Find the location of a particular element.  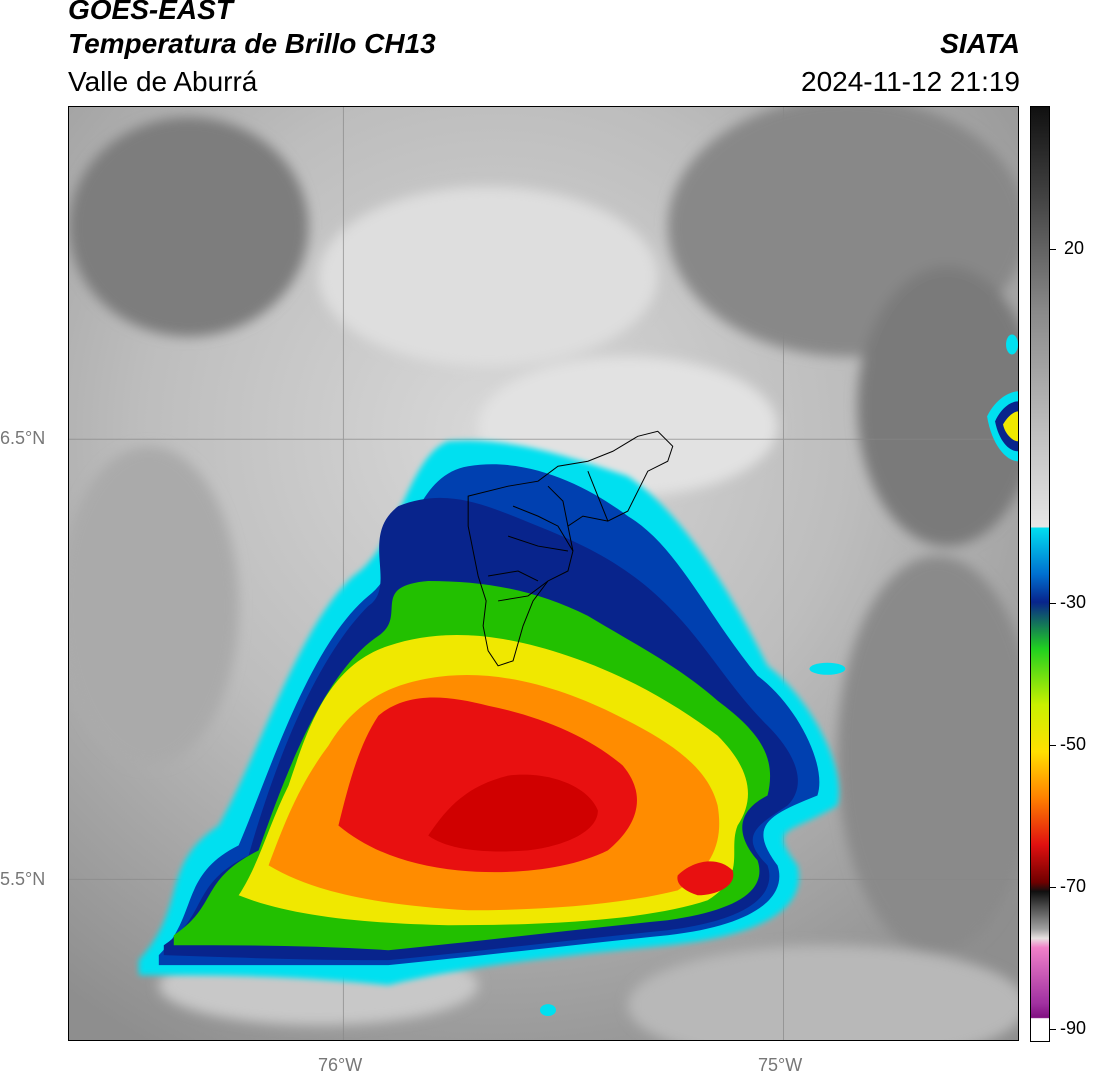

colorbar-label-20: 20 is located at coordinates (1074, 248).